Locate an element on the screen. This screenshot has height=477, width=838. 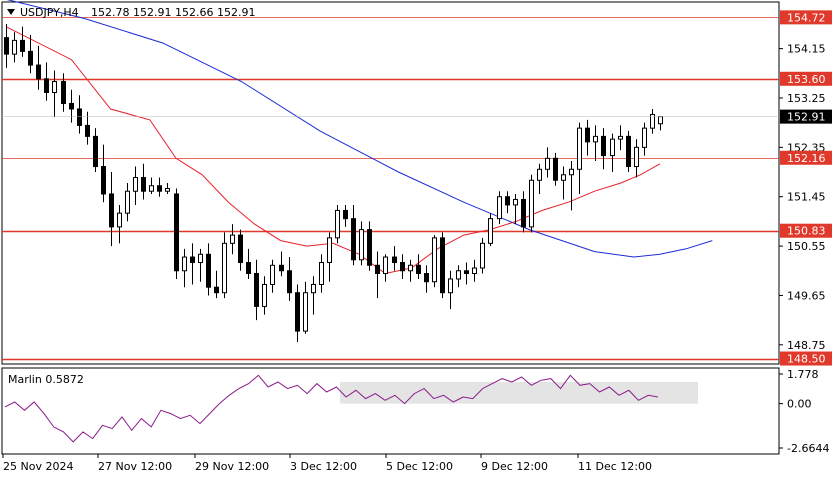
marlin-zone is located at coordinates (519, 392).